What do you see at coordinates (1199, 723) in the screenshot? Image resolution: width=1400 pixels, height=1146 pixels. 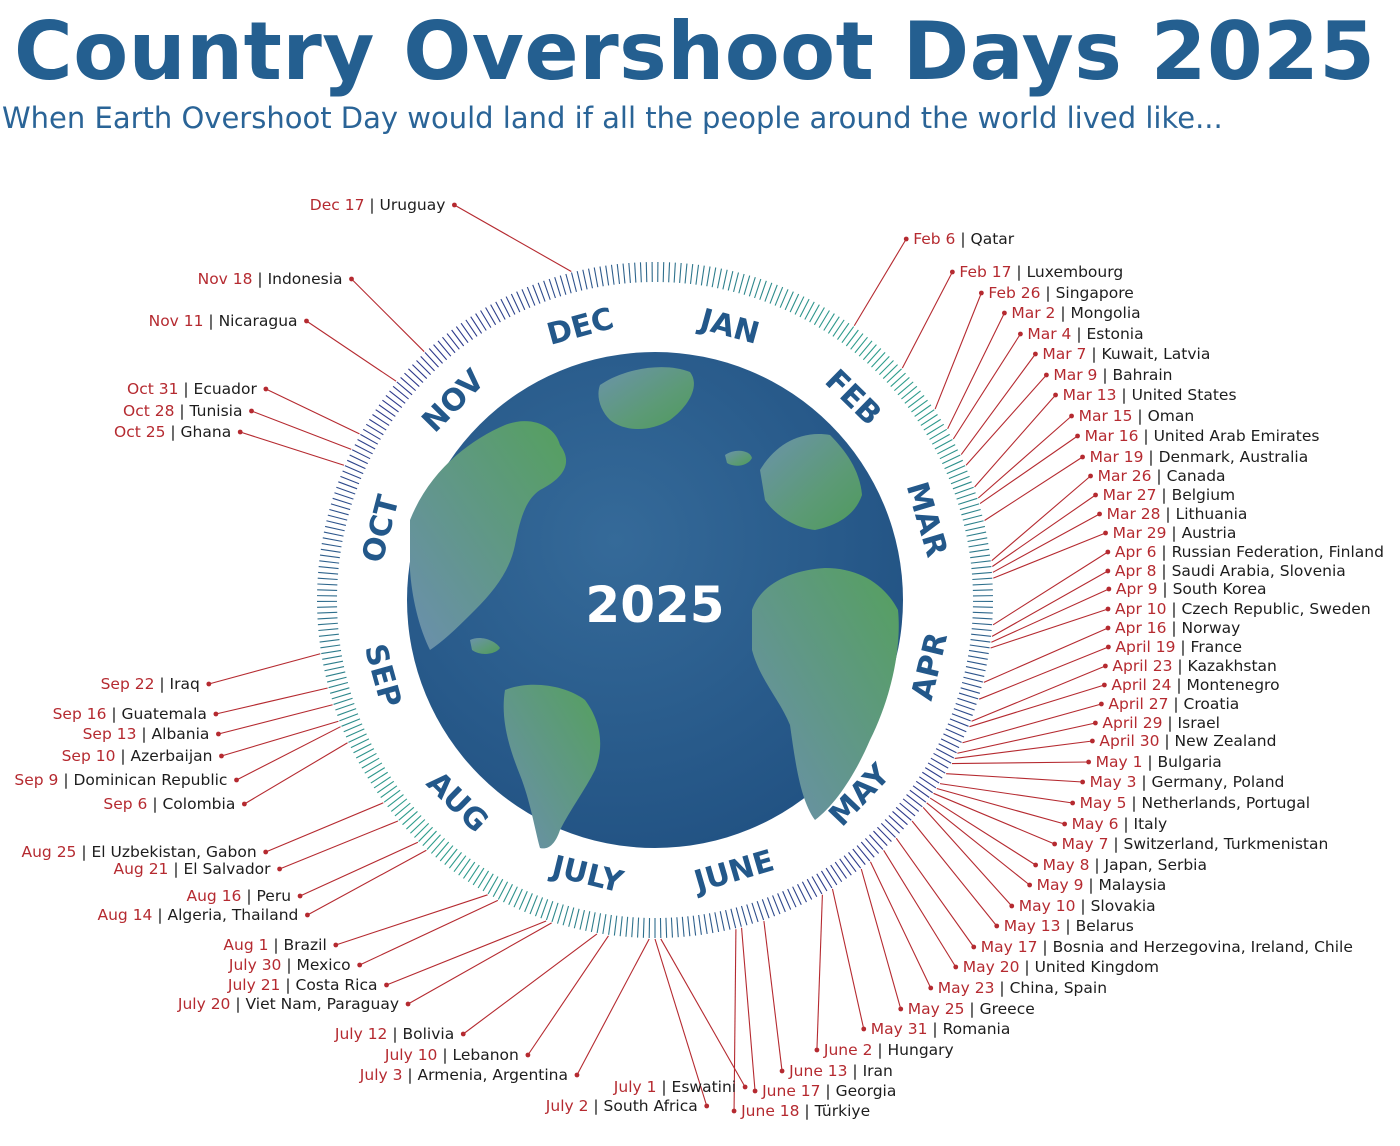 I see `country-name: Israel` at bounding box center [1199, 723].